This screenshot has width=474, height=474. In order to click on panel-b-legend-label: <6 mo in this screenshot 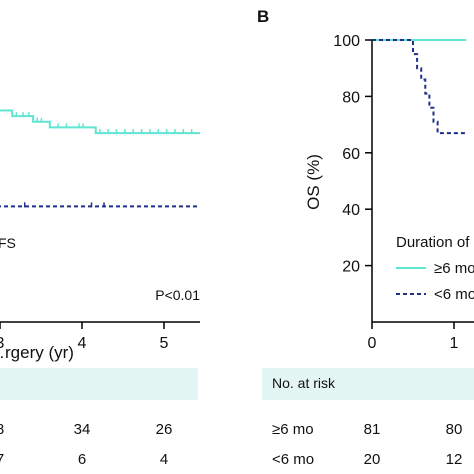, I will do `click(454, 294)`.